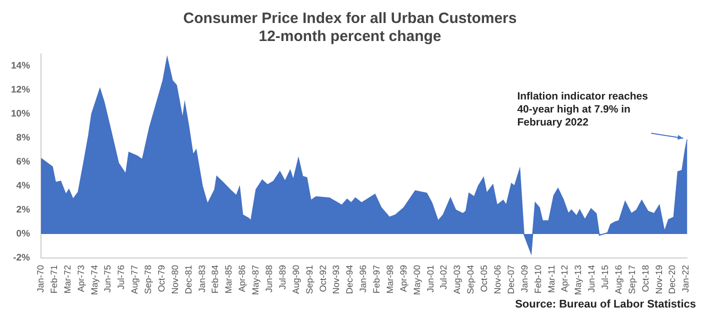 The width and height of the screenshot is (708, 320). I want to click on x-tick-label: Nov-06, so click(497, 279).